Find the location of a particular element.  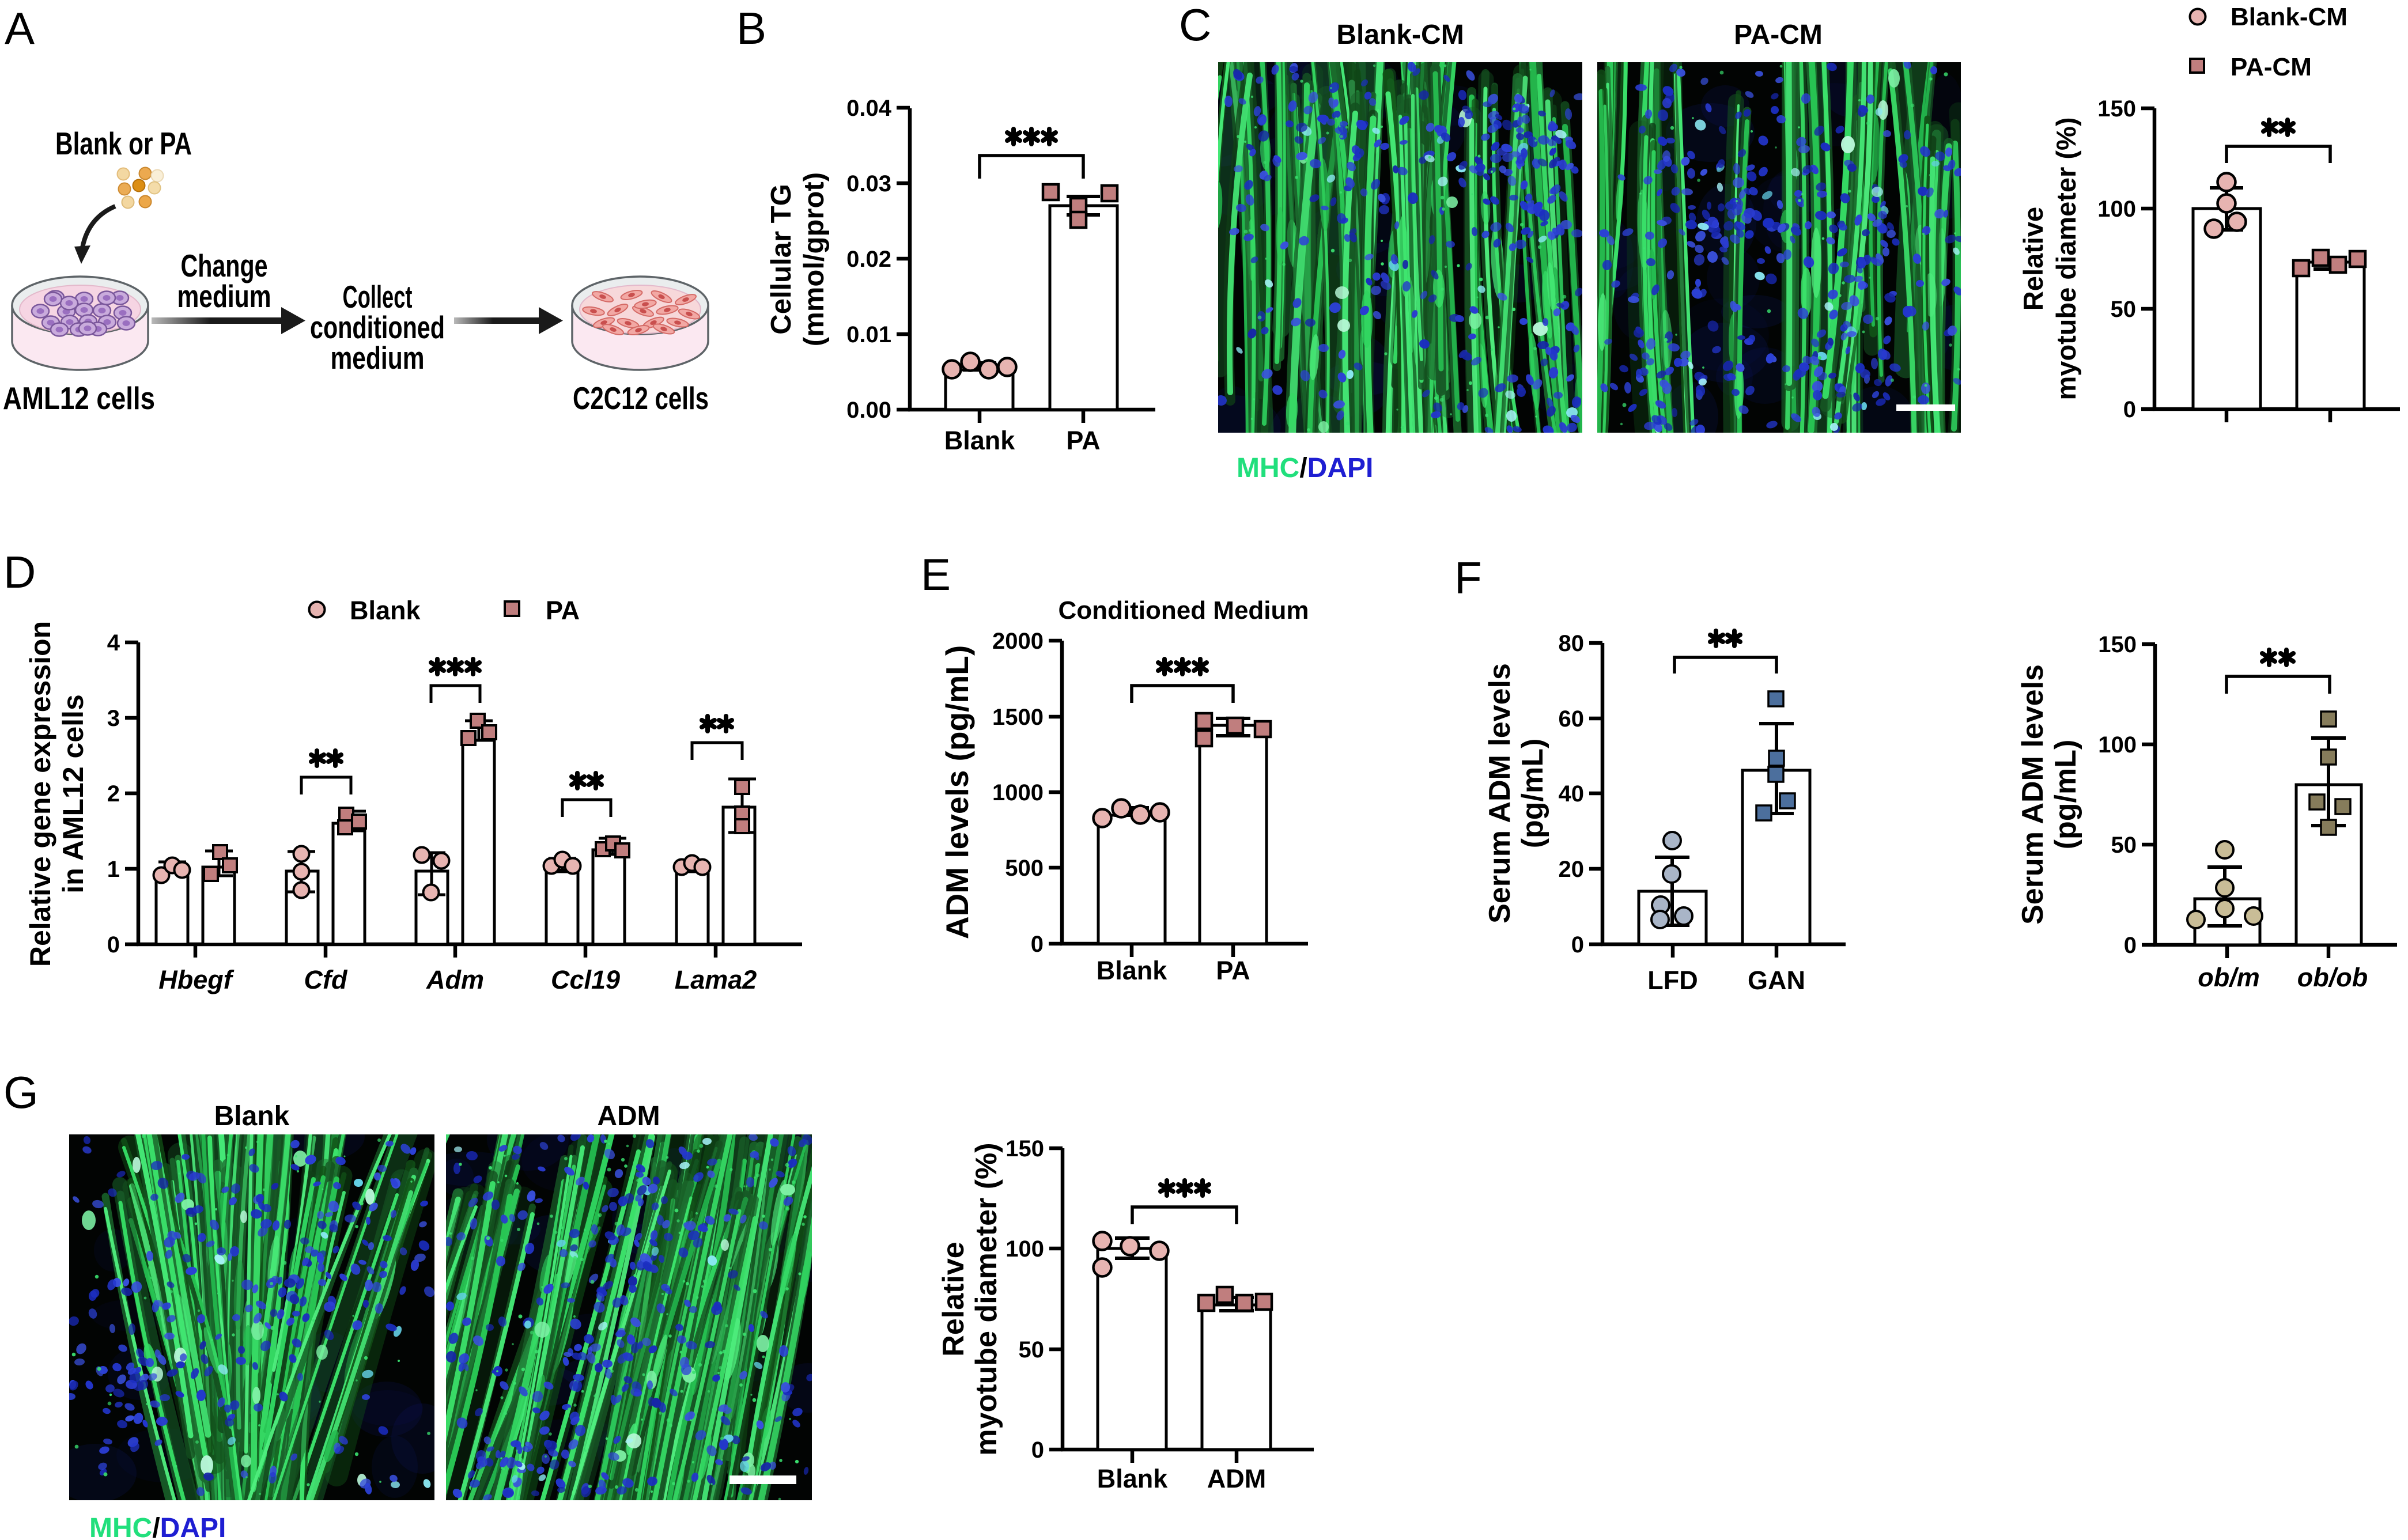

svg-text: 80 is located at coordinates (1572, 644).